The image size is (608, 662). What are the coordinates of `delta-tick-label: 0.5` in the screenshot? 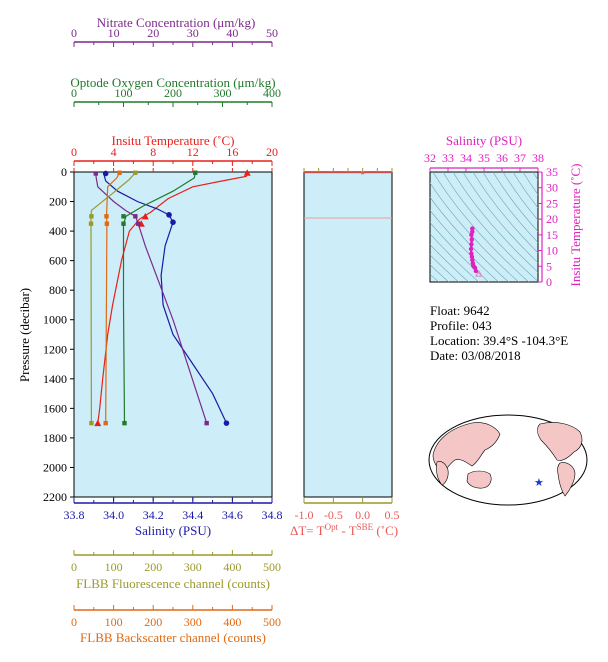 It's located at (392, 515).